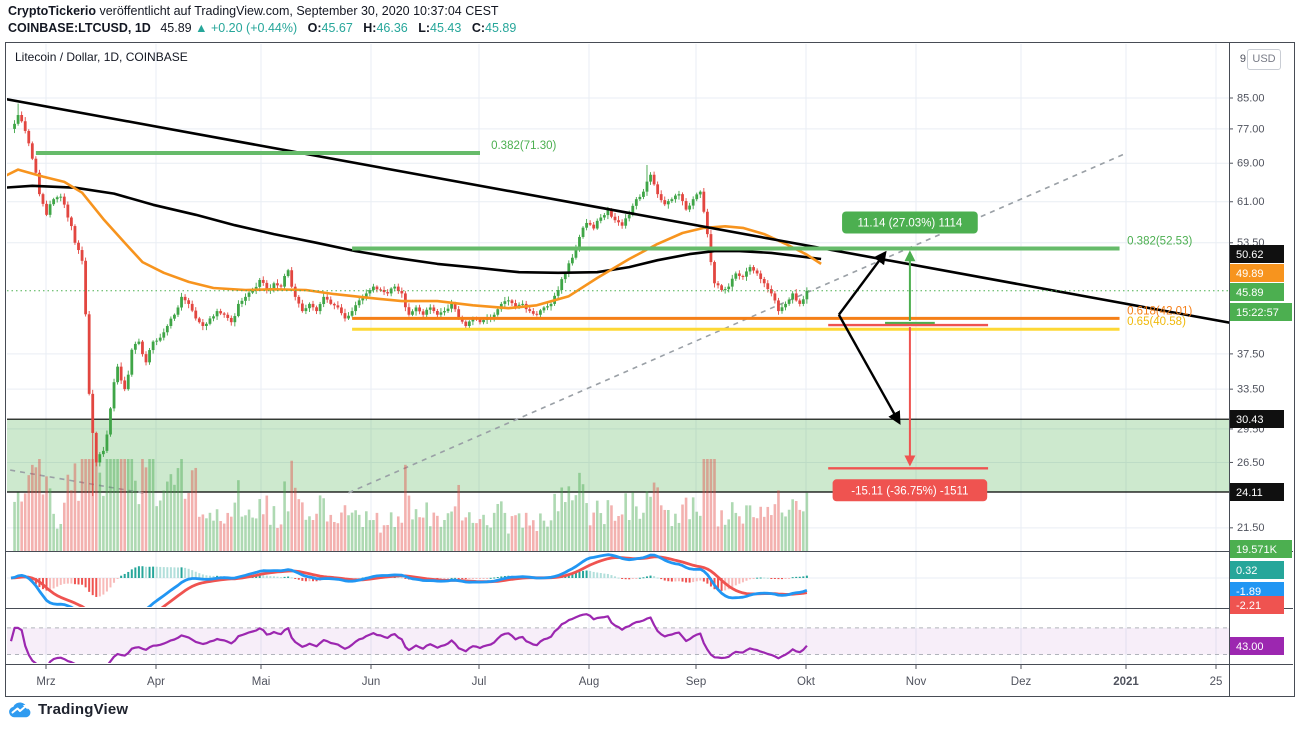 The image size is (1300, 731). I want to click on tradingview-cloud-icon, so click(20, 709).